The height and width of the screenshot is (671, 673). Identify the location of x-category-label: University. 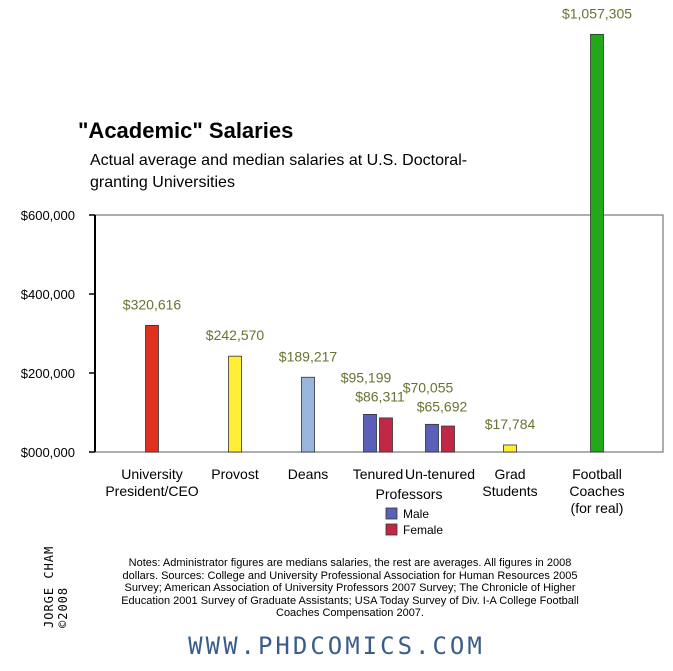
(151, 474).